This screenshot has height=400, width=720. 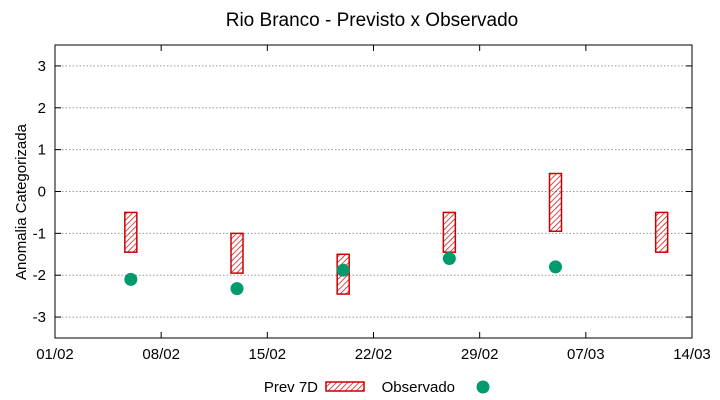 What do you see at coordinates (55, 354) in the screenshot?
I see `x-tick-label: 01/02` at bounding box center [55, 354].